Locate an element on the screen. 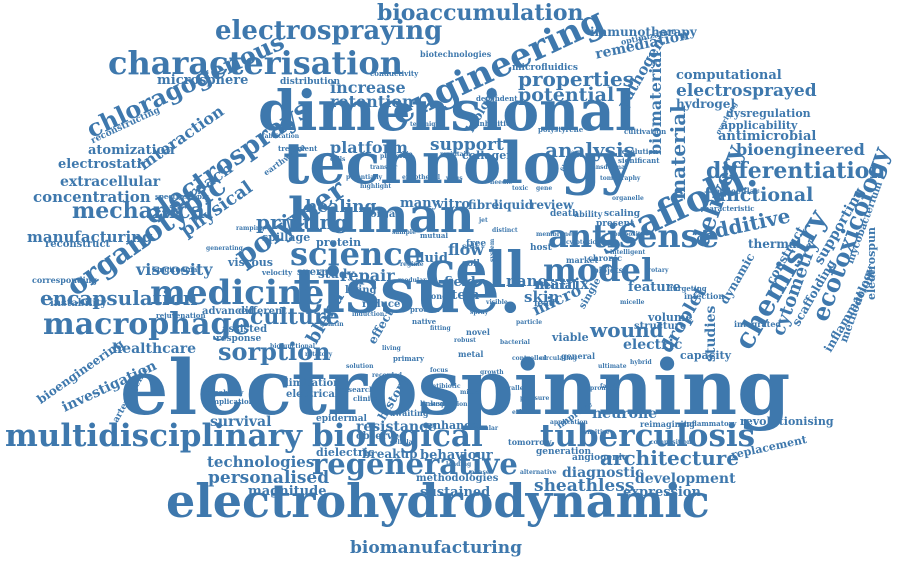  word-tomography: tomography is located at coordinates (620, 178).